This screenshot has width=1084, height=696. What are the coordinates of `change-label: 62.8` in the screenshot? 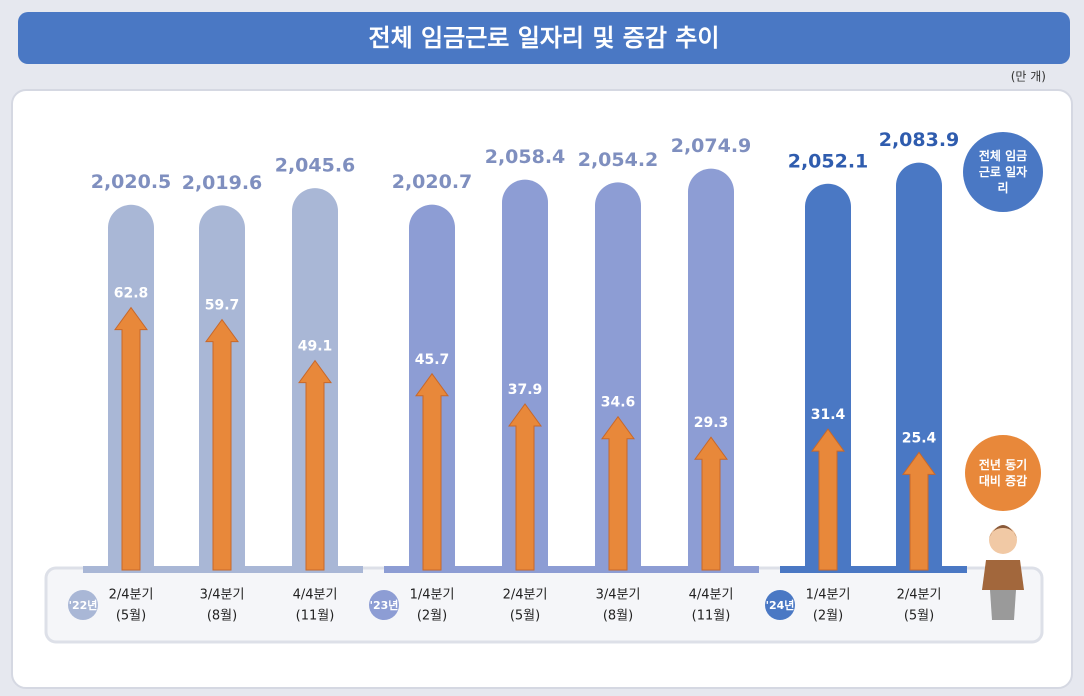 It's located at (131, 294).